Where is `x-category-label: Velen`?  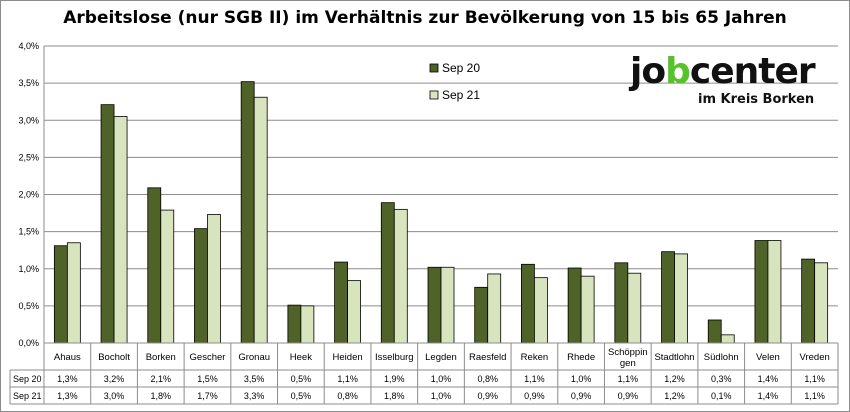
x-category-label: Velen is located at coordinates (768, 357).